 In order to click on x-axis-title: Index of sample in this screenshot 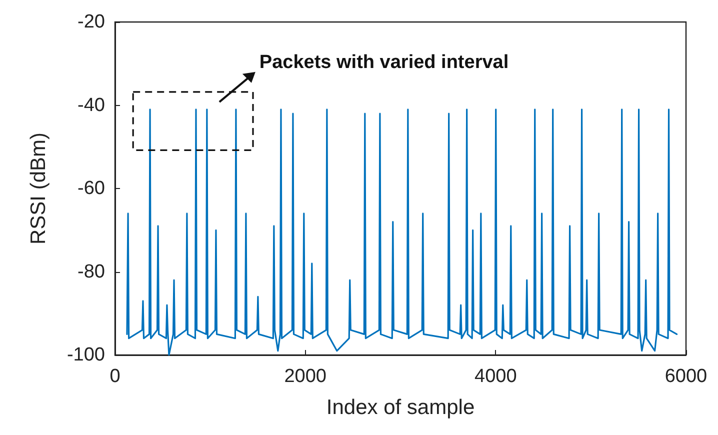, I will do `click(400, 407)`.